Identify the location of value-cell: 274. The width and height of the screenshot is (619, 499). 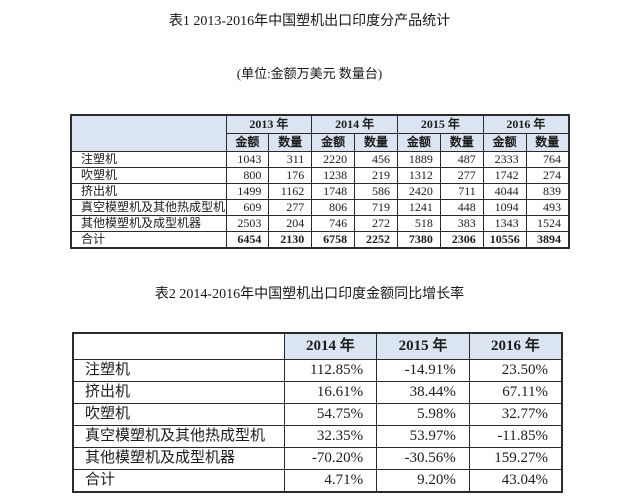
(547, 175).